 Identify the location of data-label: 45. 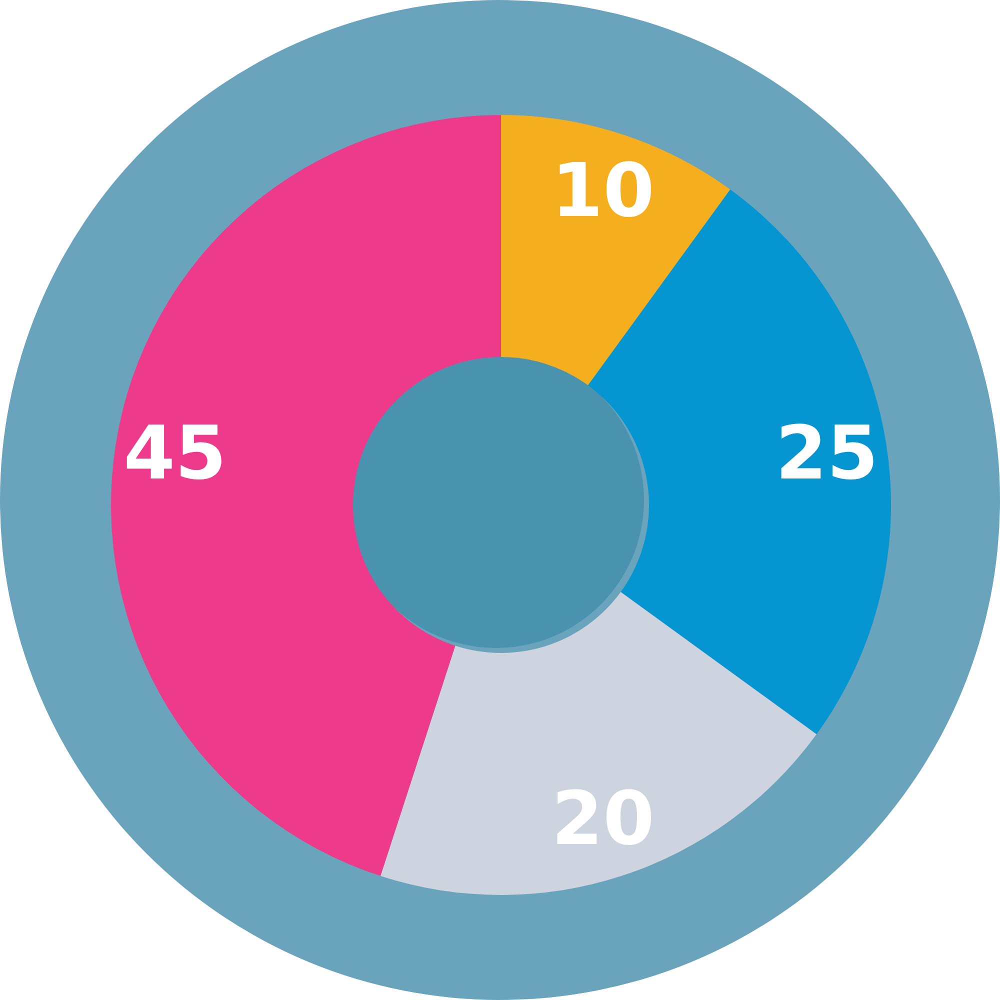
(175, 453).